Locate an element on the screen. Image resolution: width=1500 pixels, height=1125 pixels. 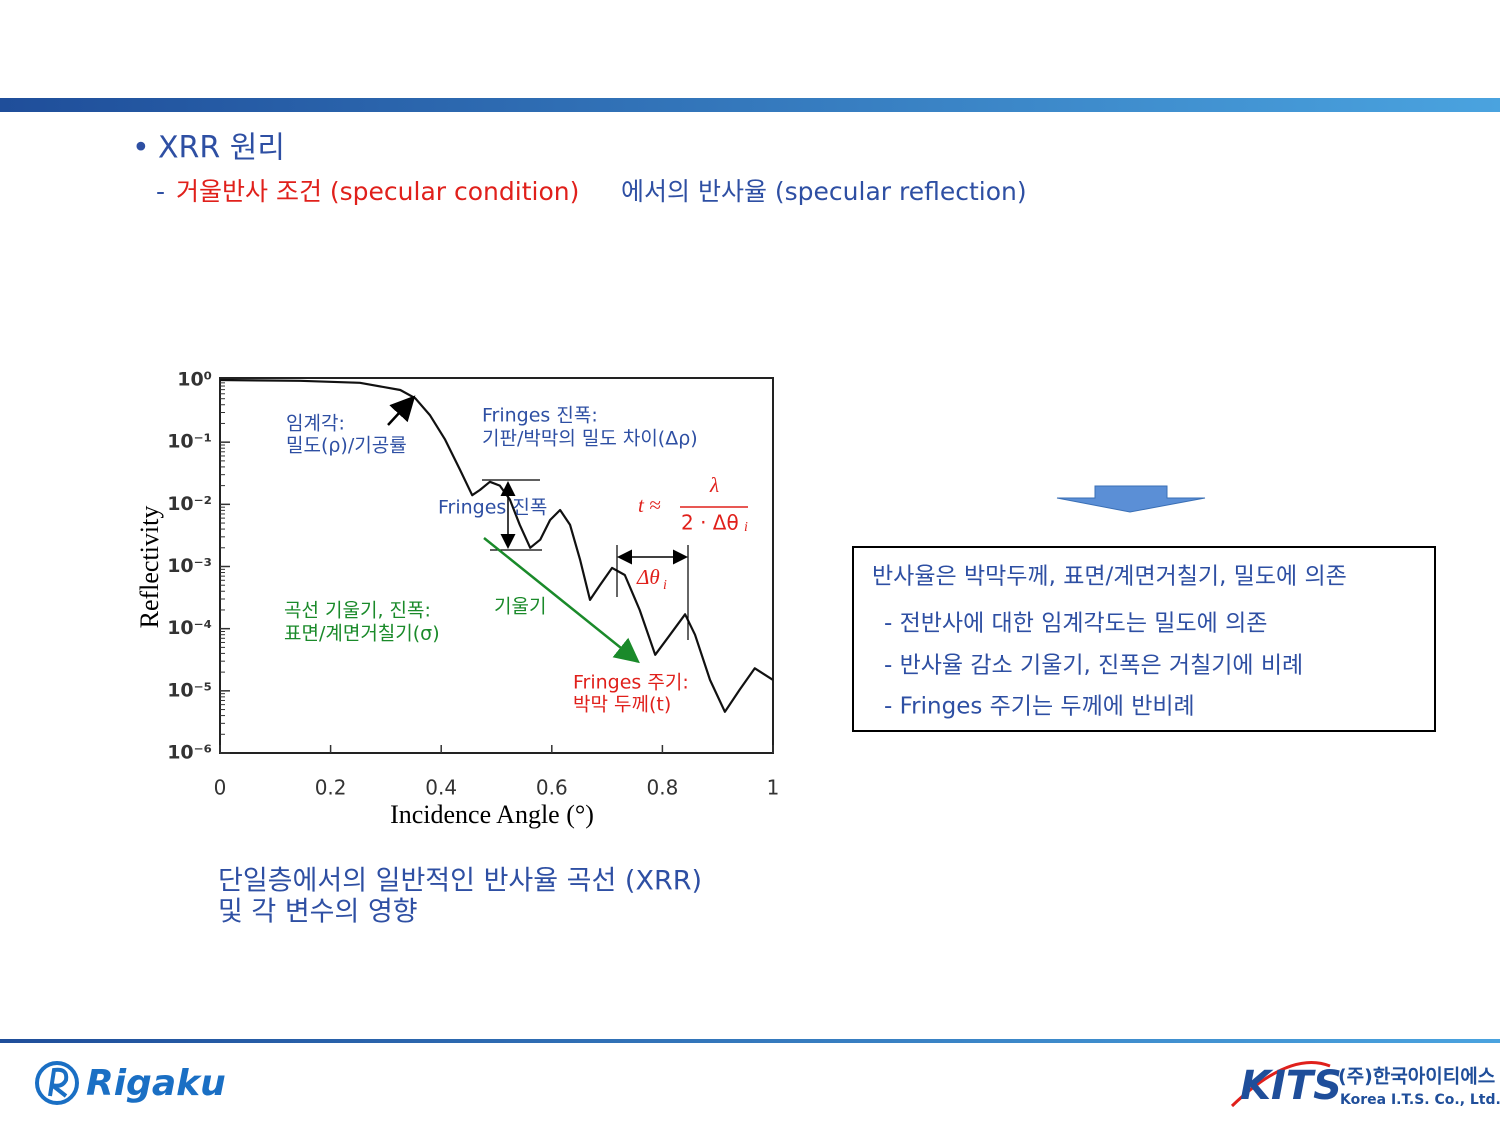
annotation: 표면/계면거칠기(σ) is located at coordinates (362, 634).